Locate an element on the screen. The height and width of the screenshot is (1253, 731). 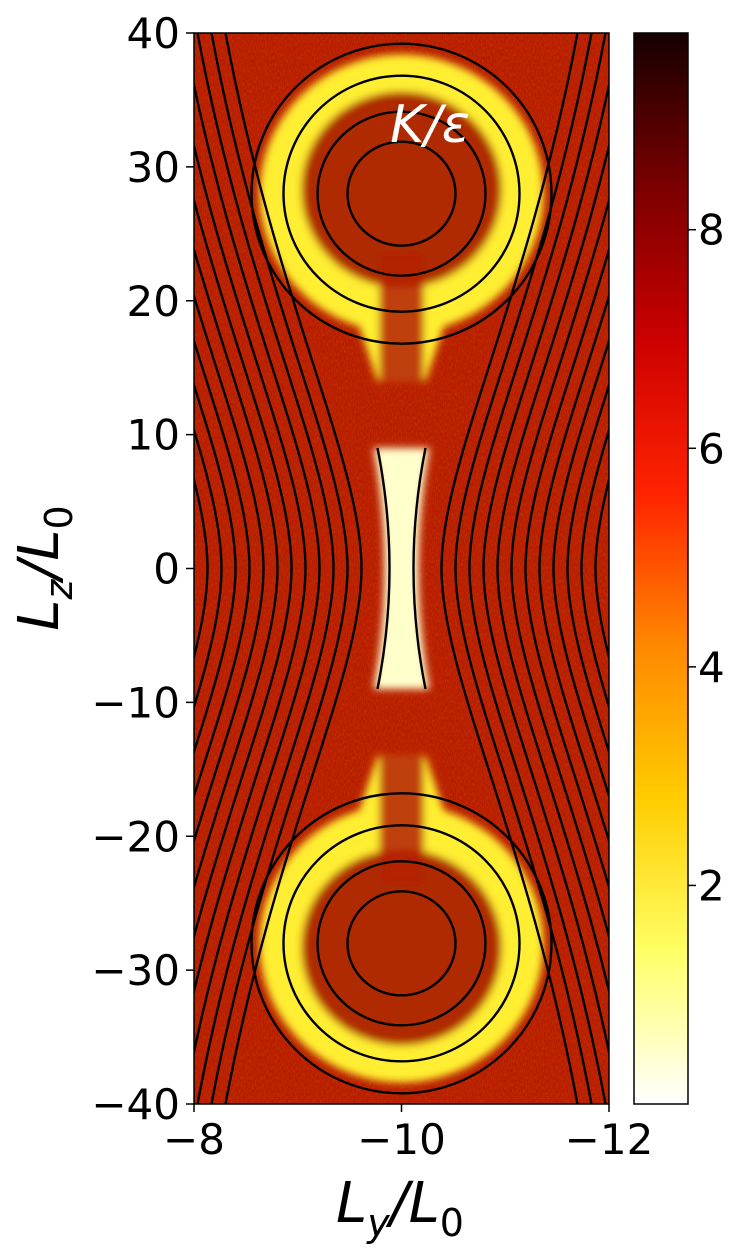
y-tick-label: 40 is located at coordinates (153, 33).